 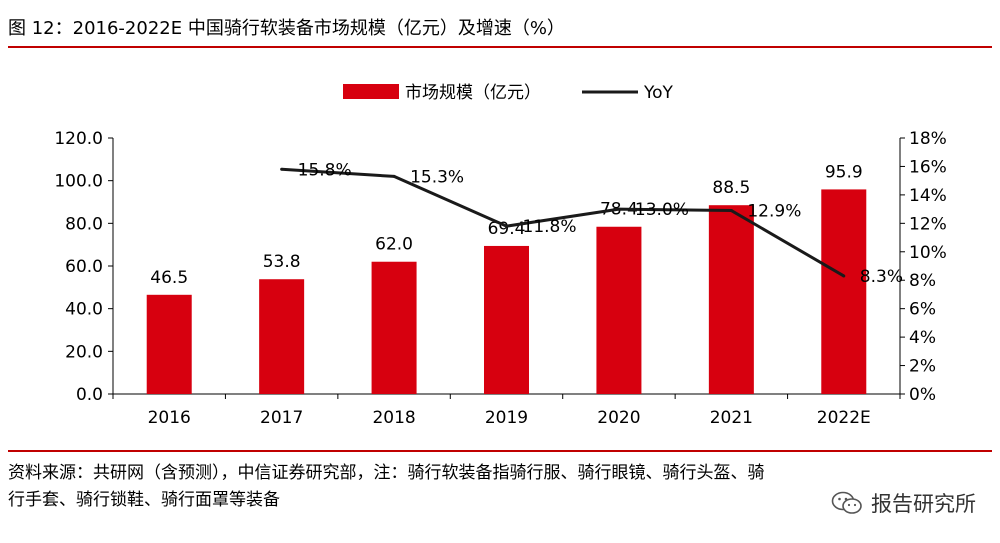 What do you see at coordinates (500, 451) in the screenshot?
I see `bottom-rule` at bounding box center [500, 451].